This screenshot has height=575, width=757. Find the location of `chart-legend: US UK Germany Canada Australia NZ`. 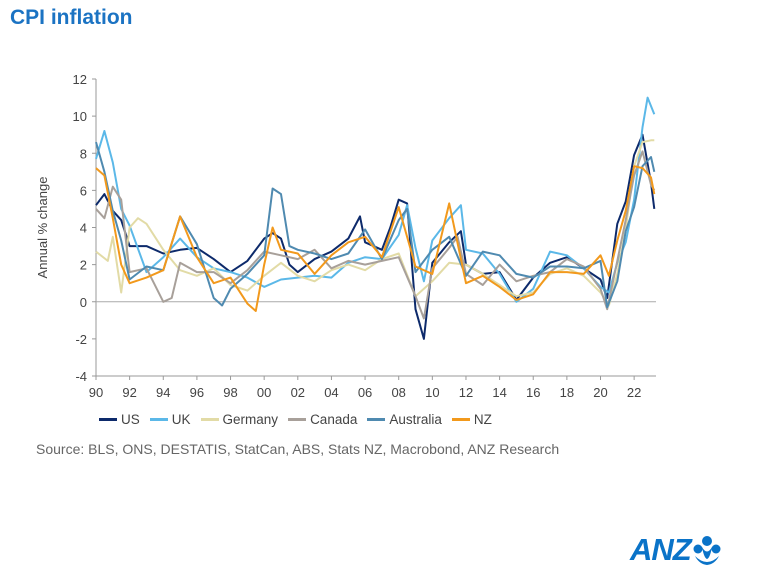

chart-legend: US UK Germany Canada Australia NZ is located at coordinates (300, 419).